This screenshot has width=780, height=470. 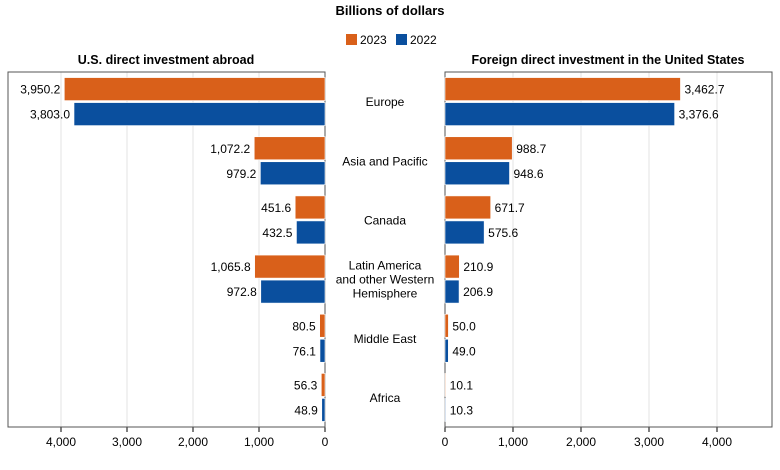 I want to click on legend-swatch-2023, so click(x=351, y=39).